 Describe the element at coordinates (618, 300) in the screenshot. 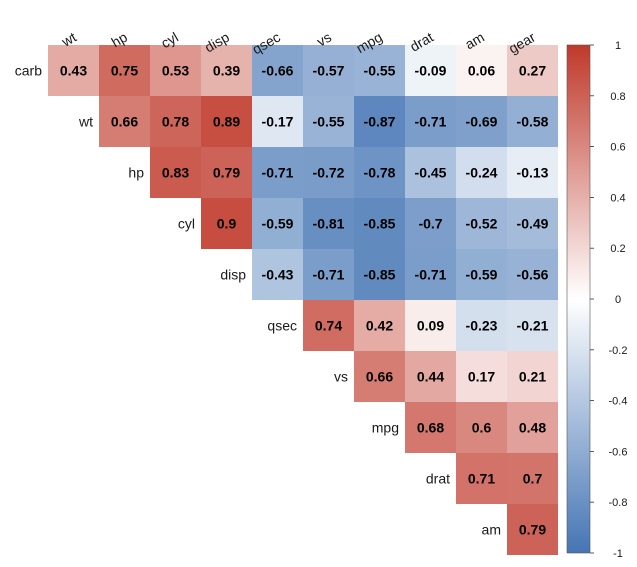

I see `colorbar-tick-label: 0` at that location.